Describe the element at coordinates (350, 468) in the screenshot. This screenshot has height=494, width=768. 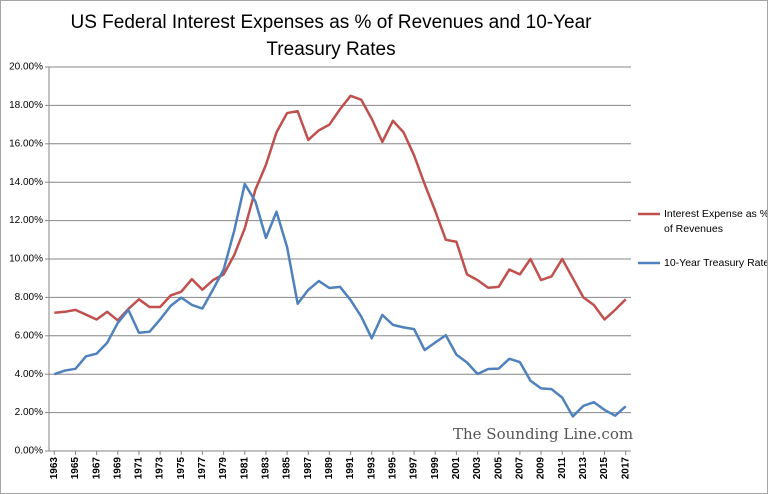
I see `x-tick-label: 1991` at that location.